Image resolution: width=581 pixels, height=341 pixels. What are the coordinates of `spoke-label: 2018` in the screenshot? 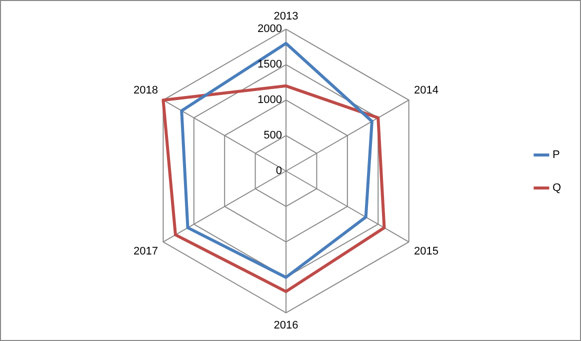 It's located at (146, 90).